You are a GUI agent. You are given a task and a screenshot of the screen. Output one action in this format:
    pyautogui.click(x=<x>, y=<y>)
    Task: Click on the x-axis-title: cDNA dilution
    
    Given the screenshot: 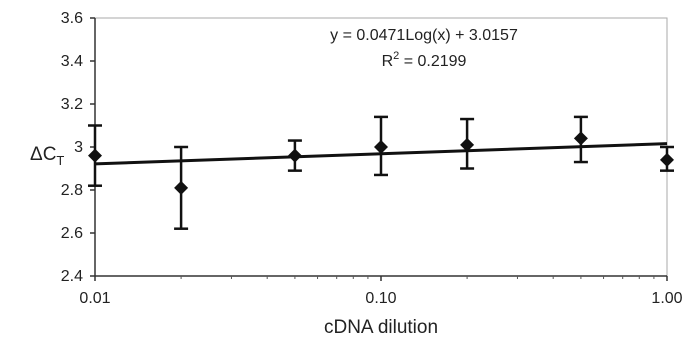 What is the action you would take?
    pyautogui.click(x=381, y=327)
    